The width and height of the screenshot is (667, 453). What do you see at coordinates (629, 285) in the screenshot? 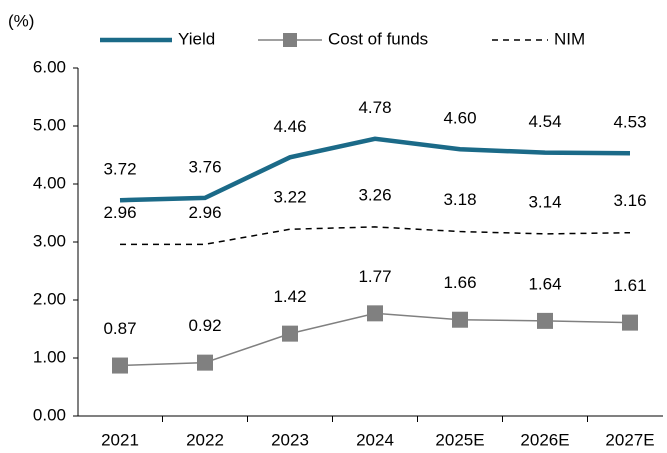
I see `data-label: 1.61` at bounding box center [629, 285].